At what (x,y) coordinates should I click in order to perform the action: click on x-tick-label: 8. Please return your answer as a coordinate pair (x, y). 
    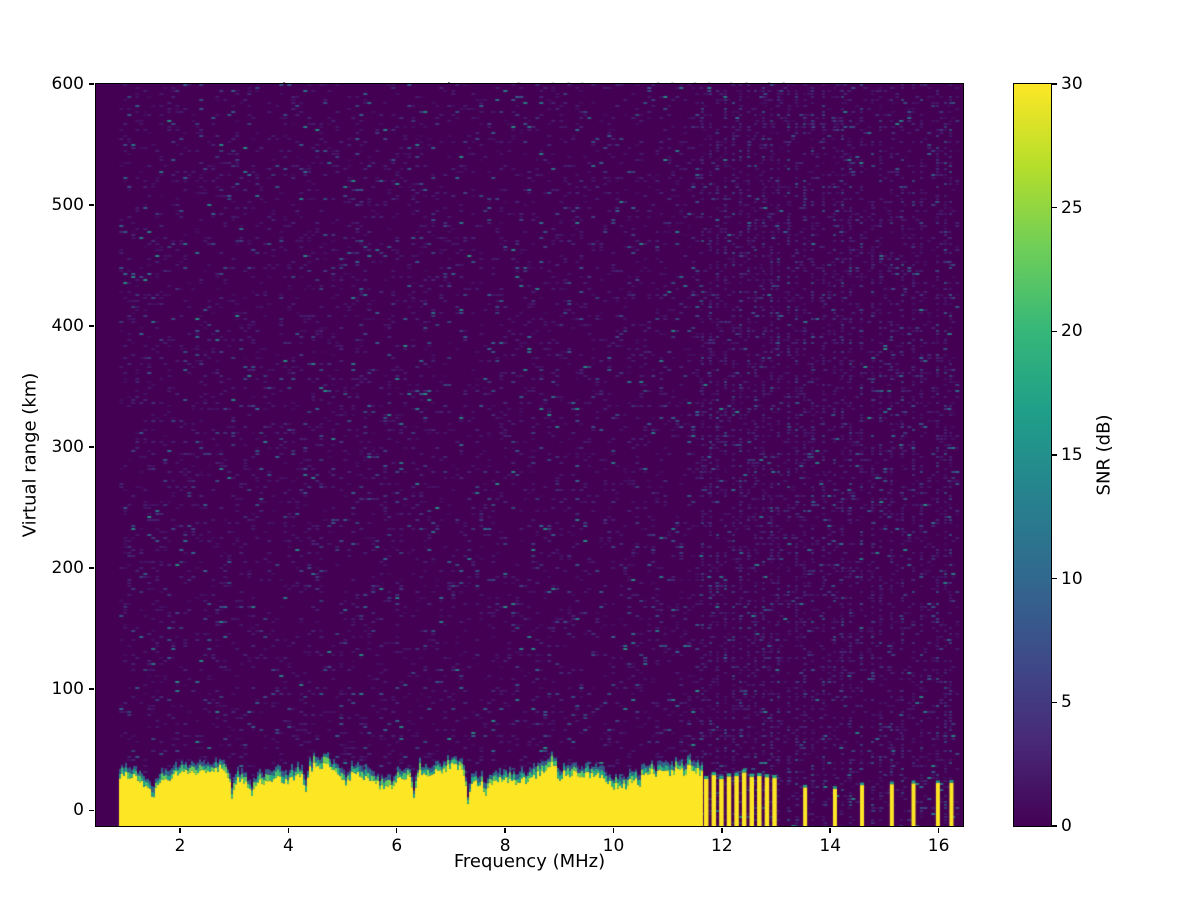
    Looking at the image, I should click on (505, 846).